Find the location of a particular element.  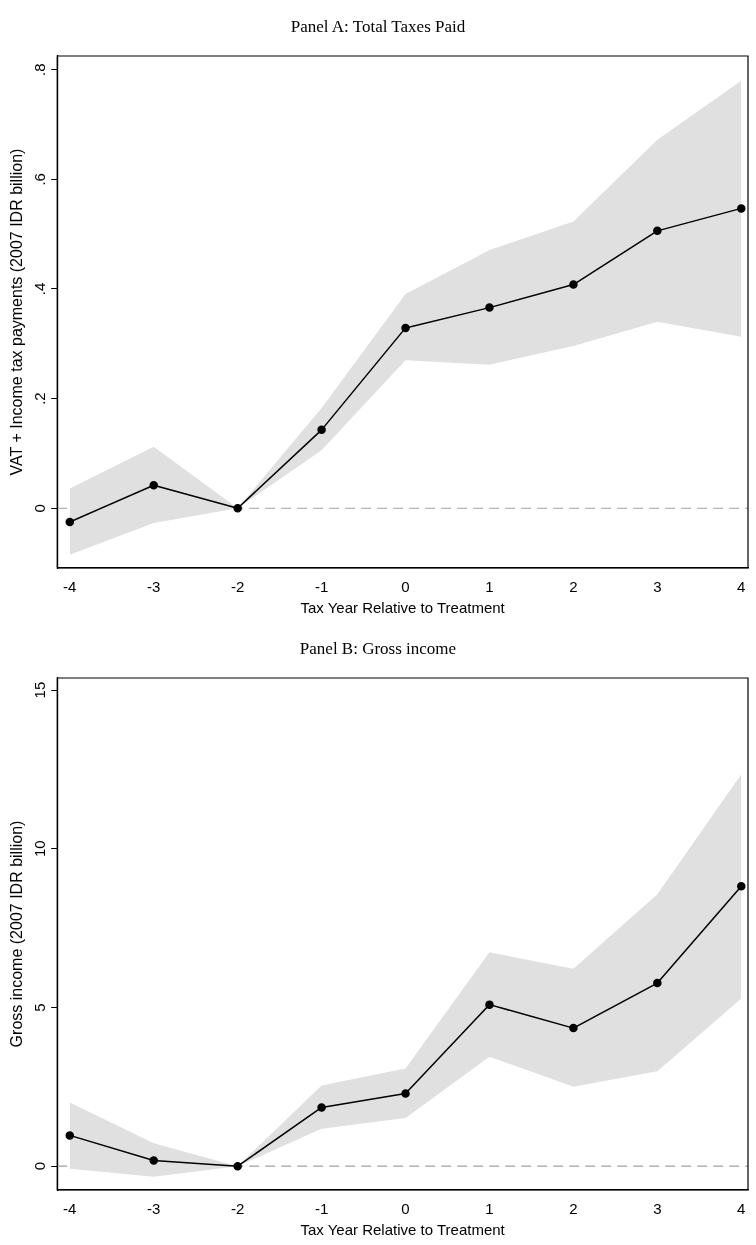

chart-title: Panel A: Total Taxes Paid is located at coordinates (378, 27).